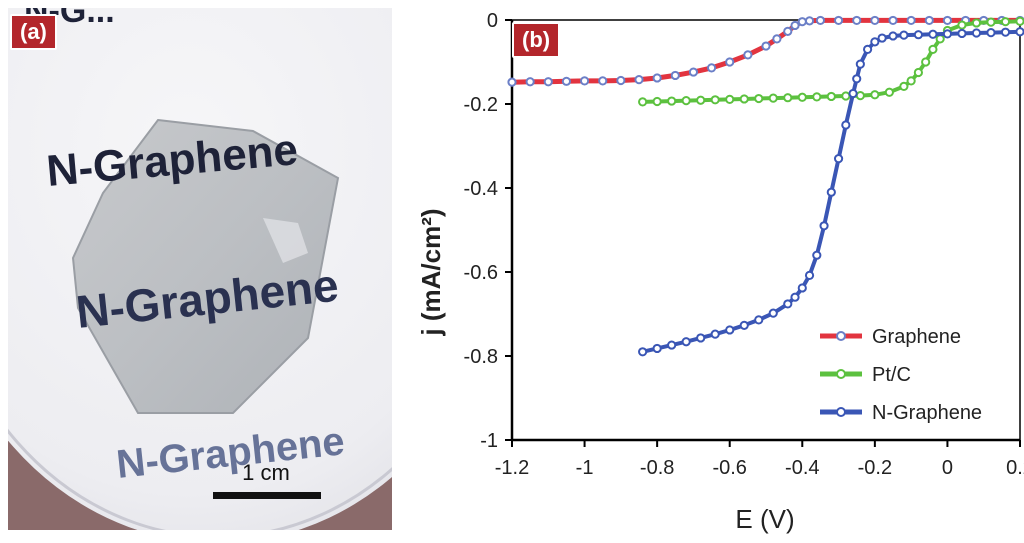  I want to click on panel-a-label: (a), so click(33, 32).